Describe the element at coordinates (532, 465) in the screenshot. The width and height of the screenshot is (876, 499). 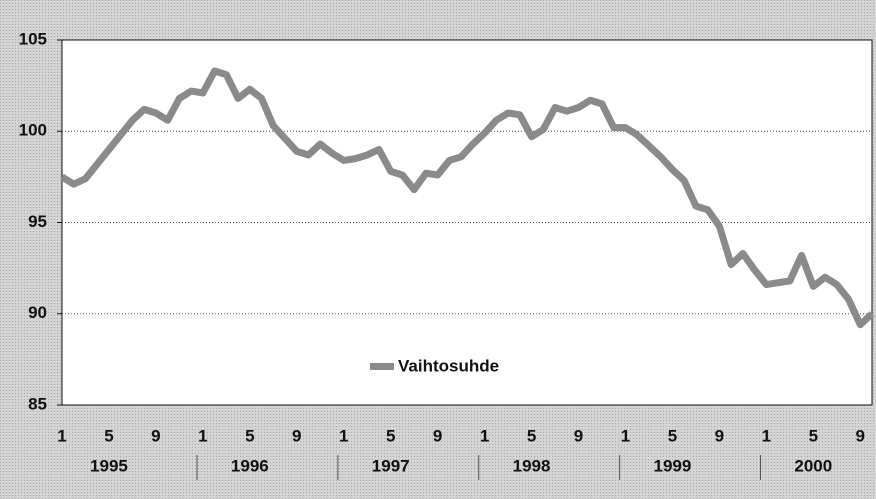
I see `year-label: 1998` at that location.